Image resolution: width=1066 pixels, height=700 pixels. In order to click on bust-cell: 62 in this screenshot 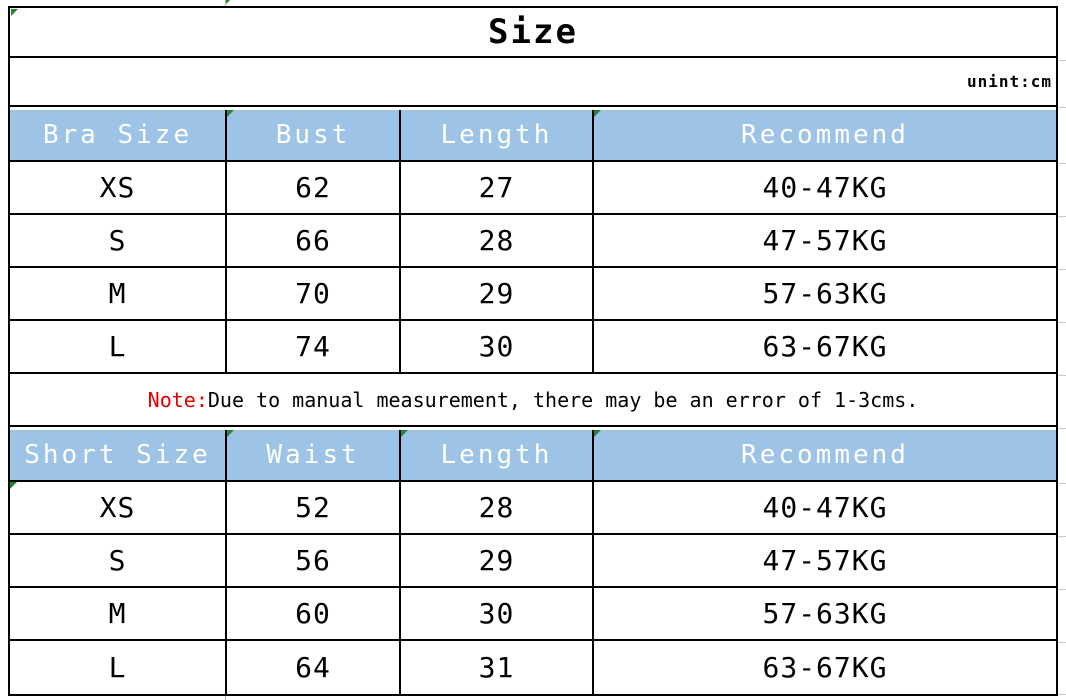, I will do `click(314, 187)`.